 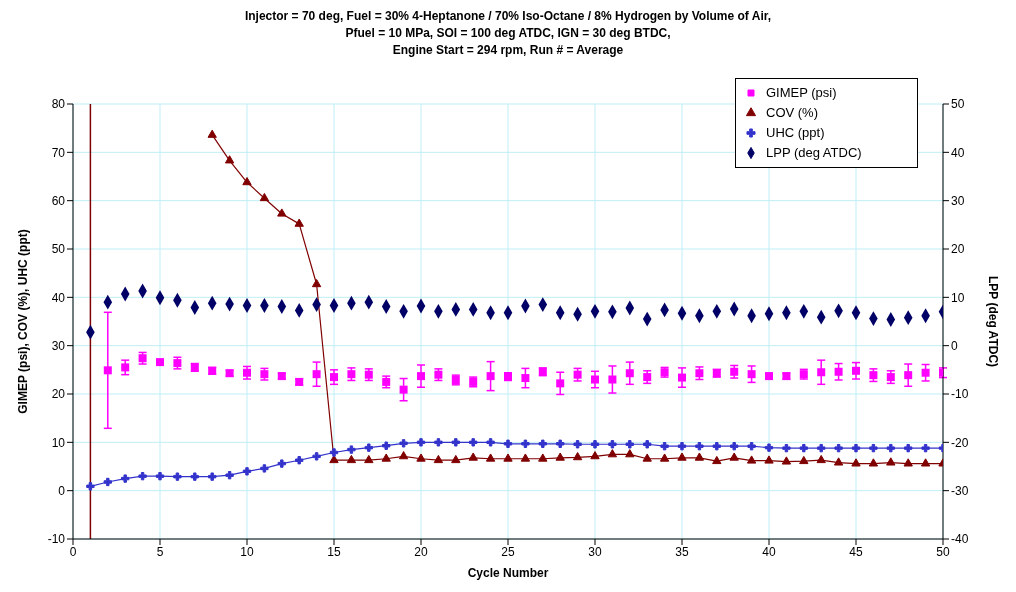 What do you see at coordinates (795, 133) in the screenshot?
I see `legend-label: UHC (ppt)` at bounding box center [795, 133].